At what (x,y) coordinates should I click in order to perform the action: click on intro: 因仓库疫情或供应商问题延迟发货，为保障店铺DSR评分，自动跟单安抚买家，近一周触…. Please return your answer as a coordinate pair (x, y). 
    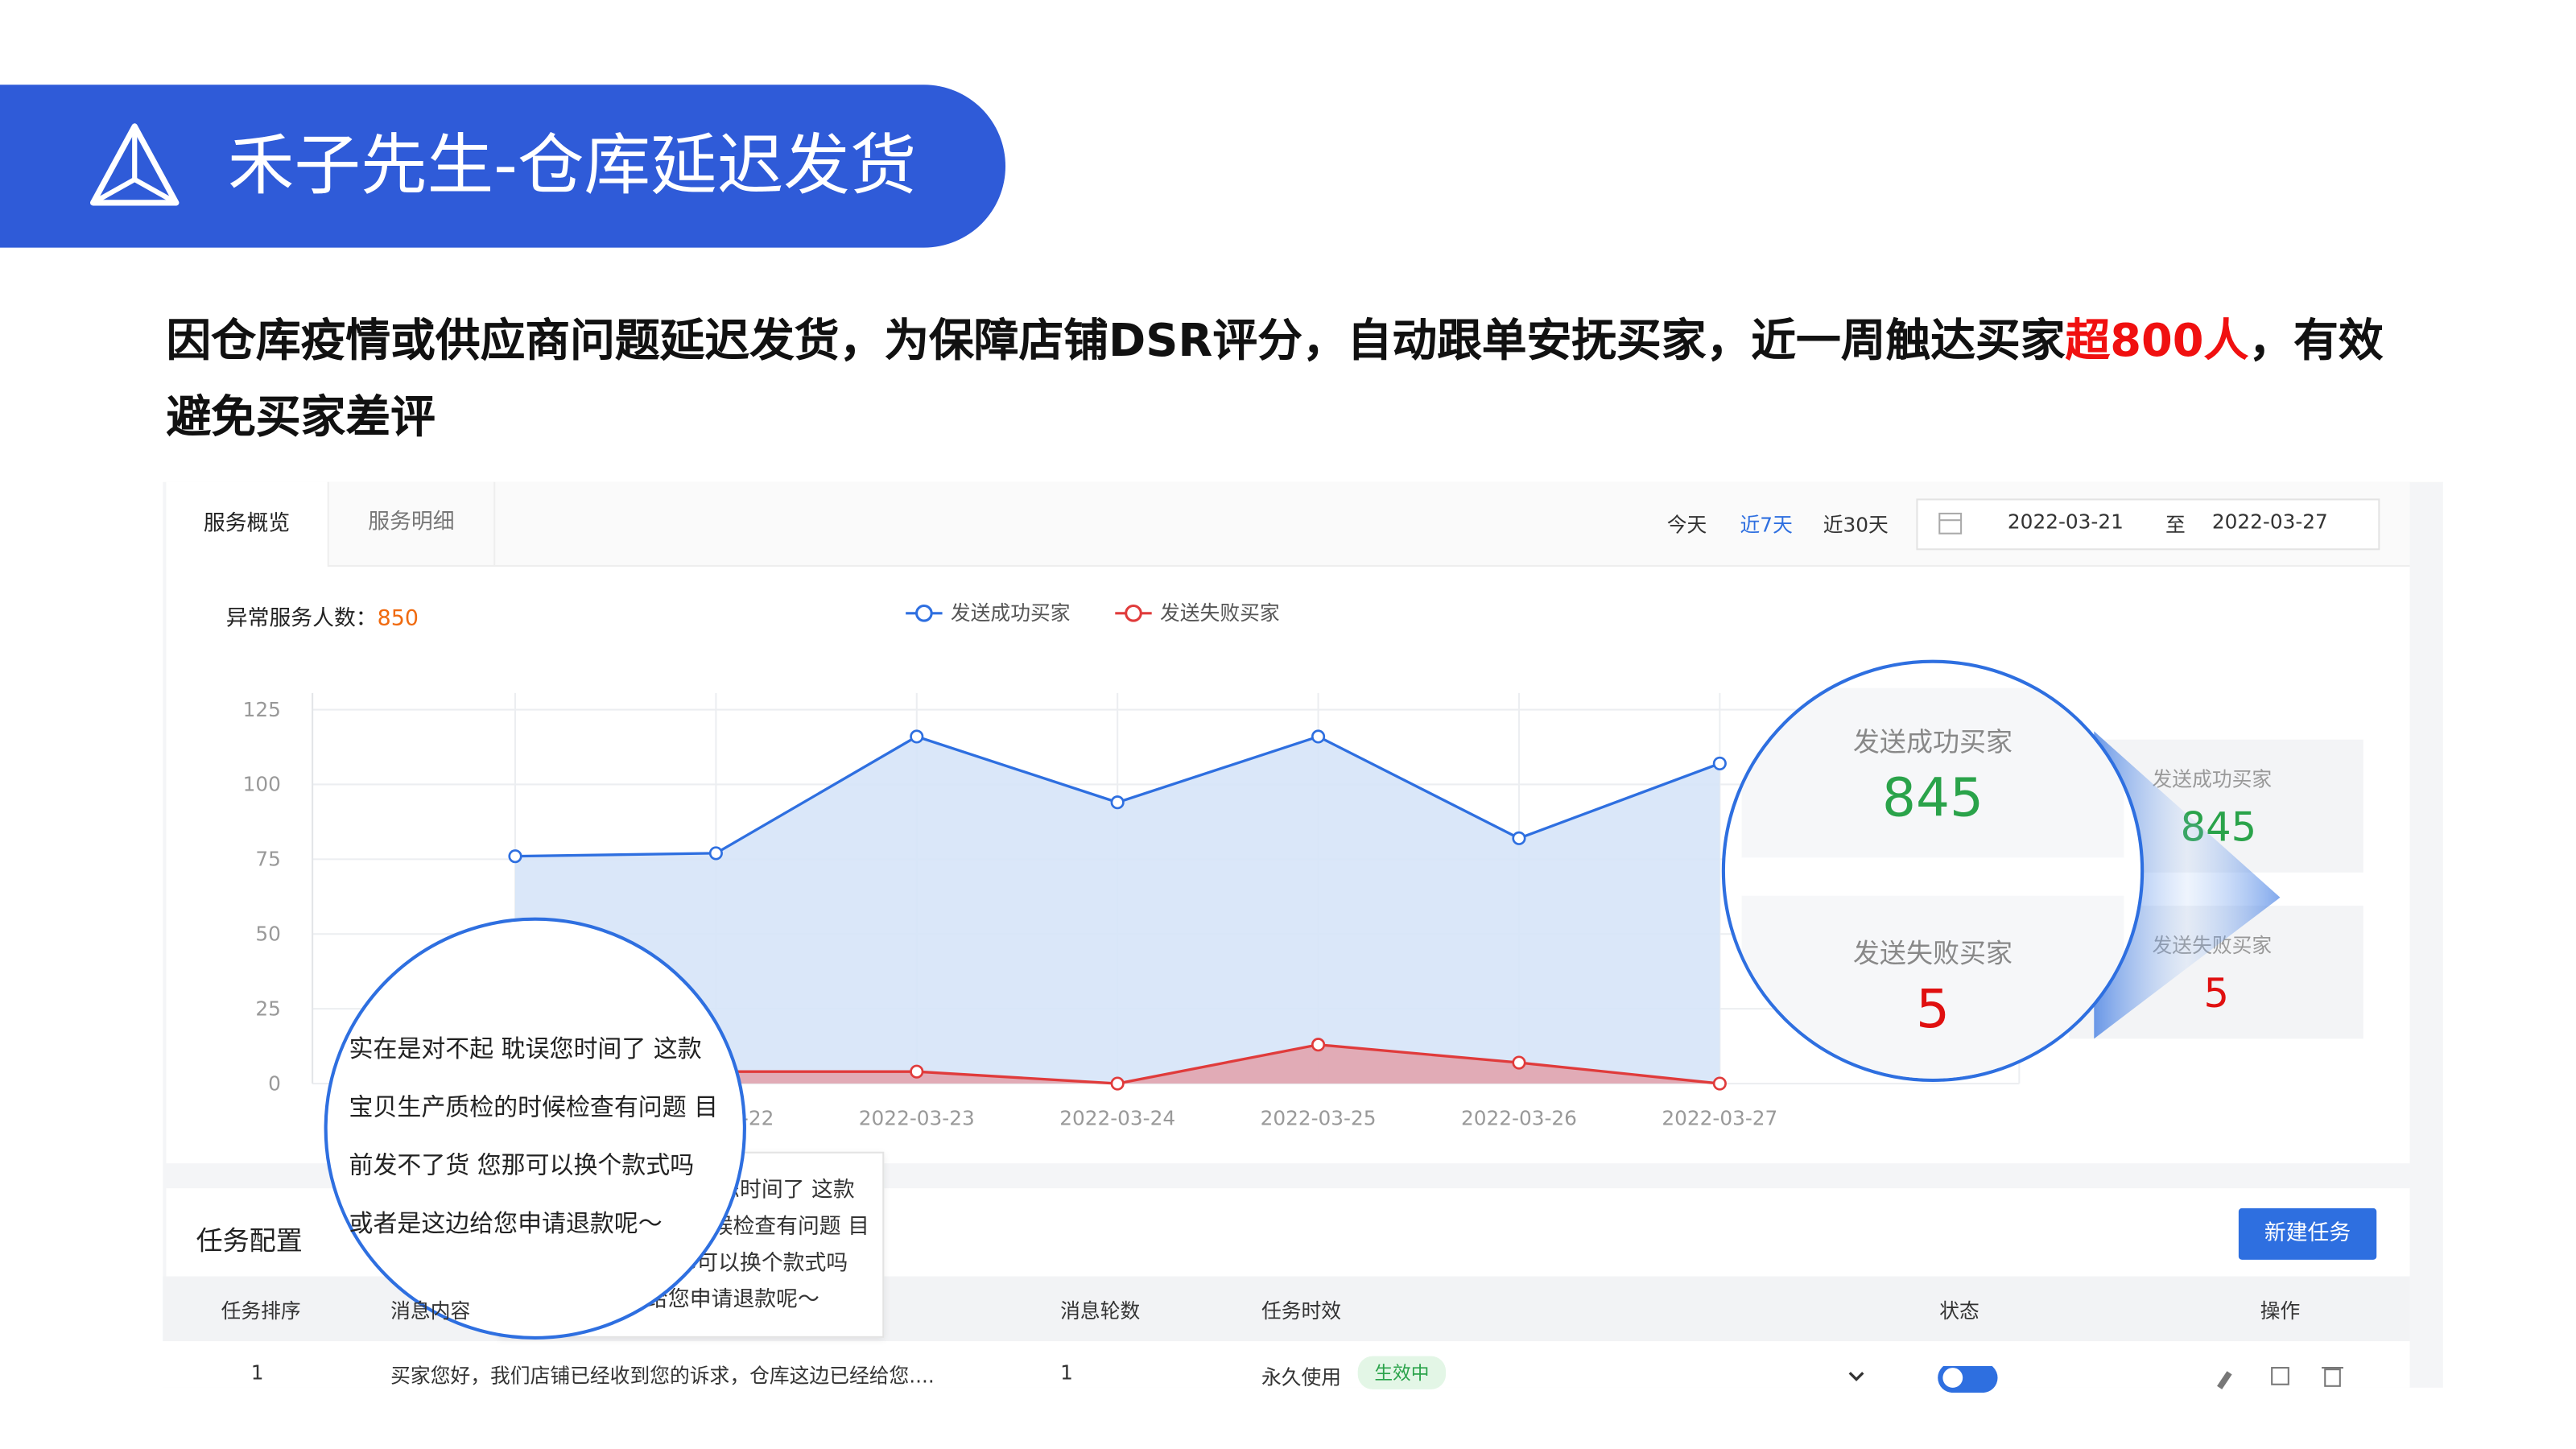
    Looking at the image, I should click on (1283, 380).